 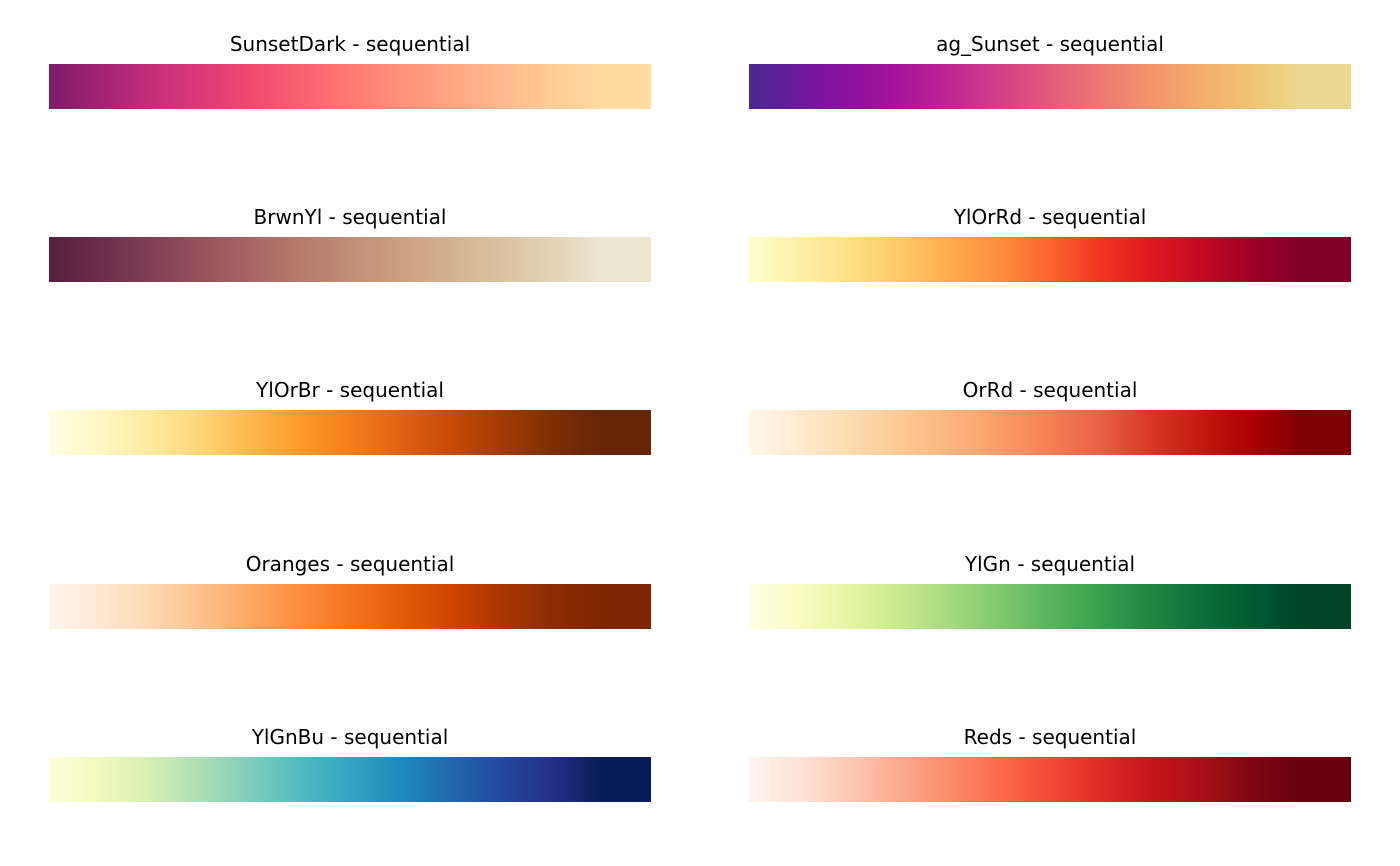 I want to click on palette-title: YlGn - sequential, so click(x=1050, y=564).